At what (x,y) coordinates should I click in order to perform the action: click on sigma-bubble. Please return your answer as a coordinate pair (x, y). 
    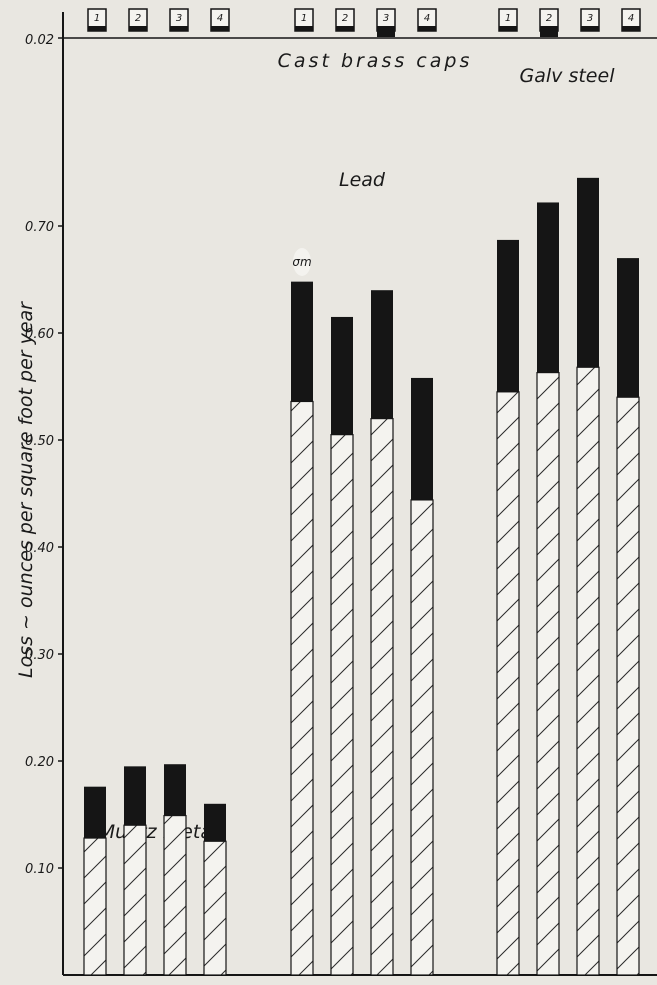
    Looking at the image, I should click on (302, 262).